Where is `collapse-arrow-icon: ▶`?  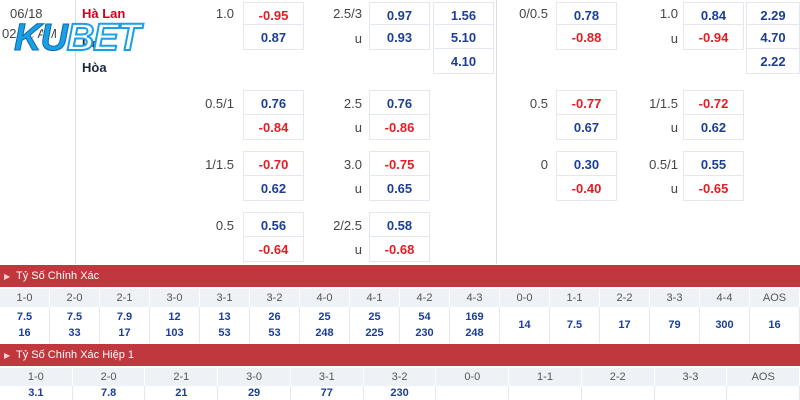 collapse-arrow-icon: ▶ is located at coordinates (7, 276).